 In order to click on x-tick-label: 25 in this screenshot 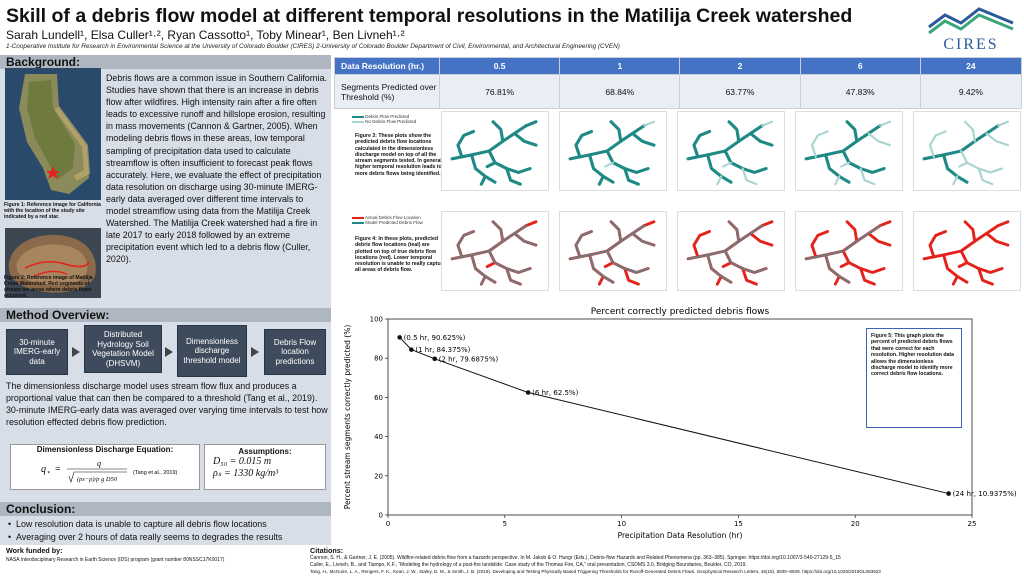, I will do `click(972, 524)`.